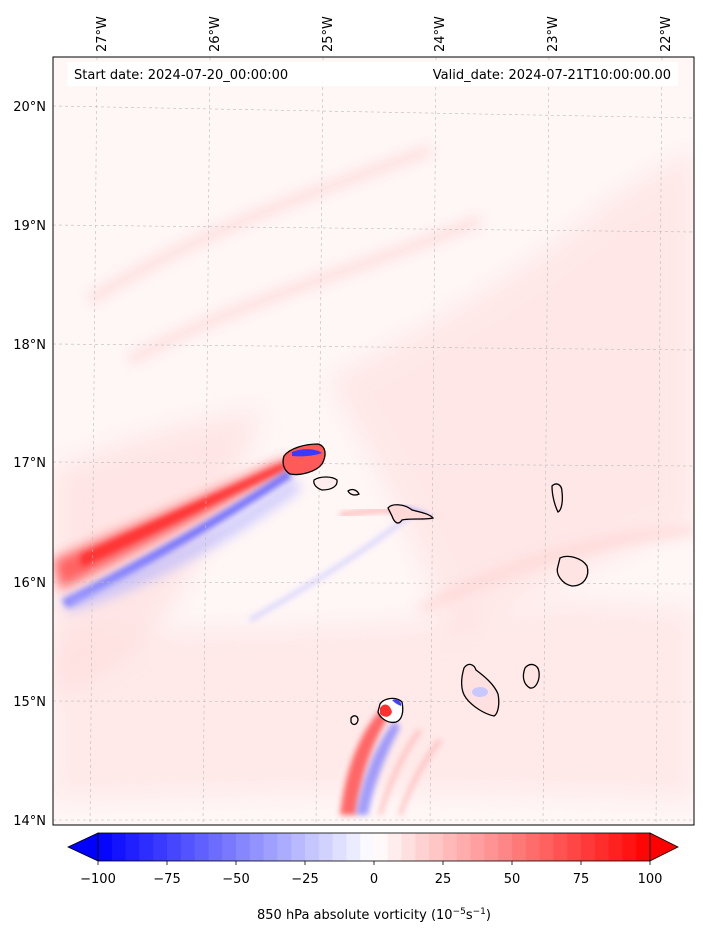 The image size is (703, 936). I want to click on wake-negative-vorticity-halo, so click(181, 545).